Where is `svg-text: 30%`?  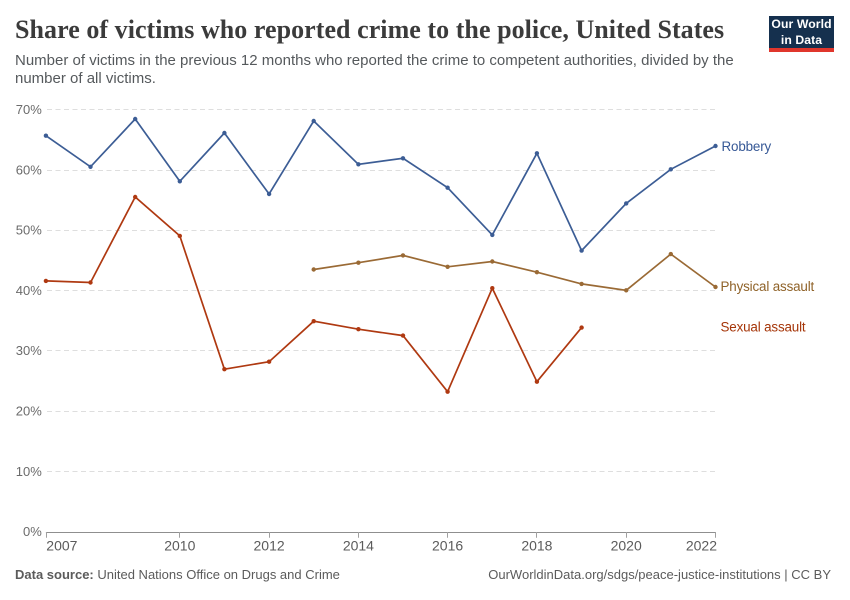 svg-text: 30% is located at coordinates (29, 350).